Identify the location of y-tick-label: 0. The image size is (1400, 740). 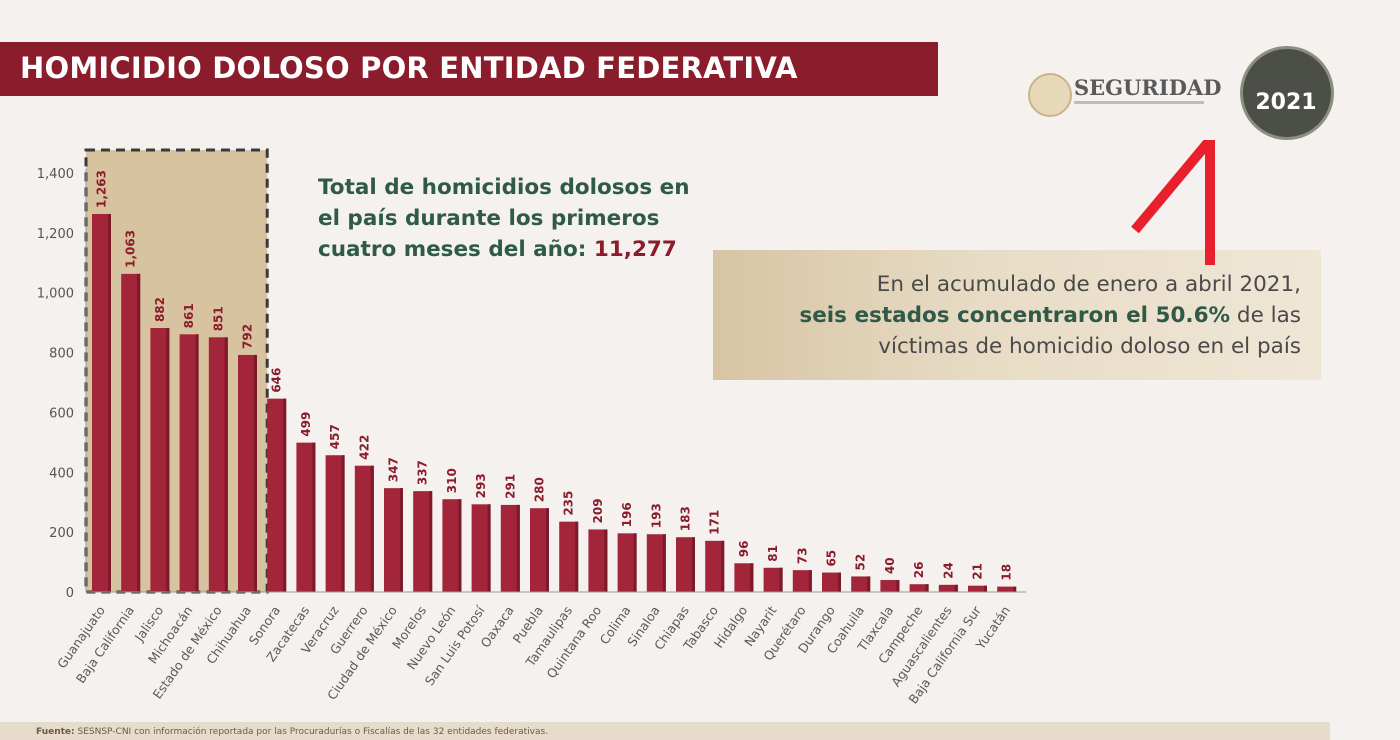
(70, 593).